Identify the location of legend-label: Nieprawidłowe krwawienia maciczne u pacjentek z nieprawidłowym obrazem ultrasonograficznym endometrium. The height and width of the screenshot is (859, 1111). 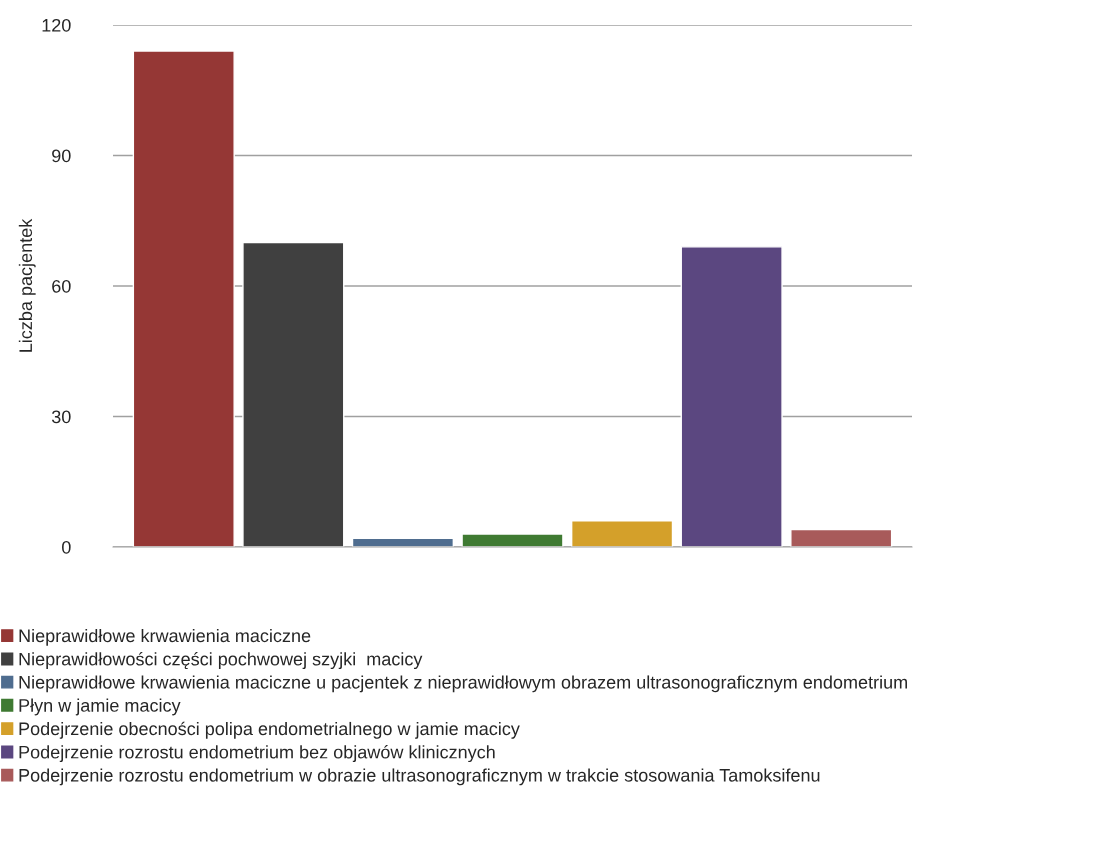
(463, 684).